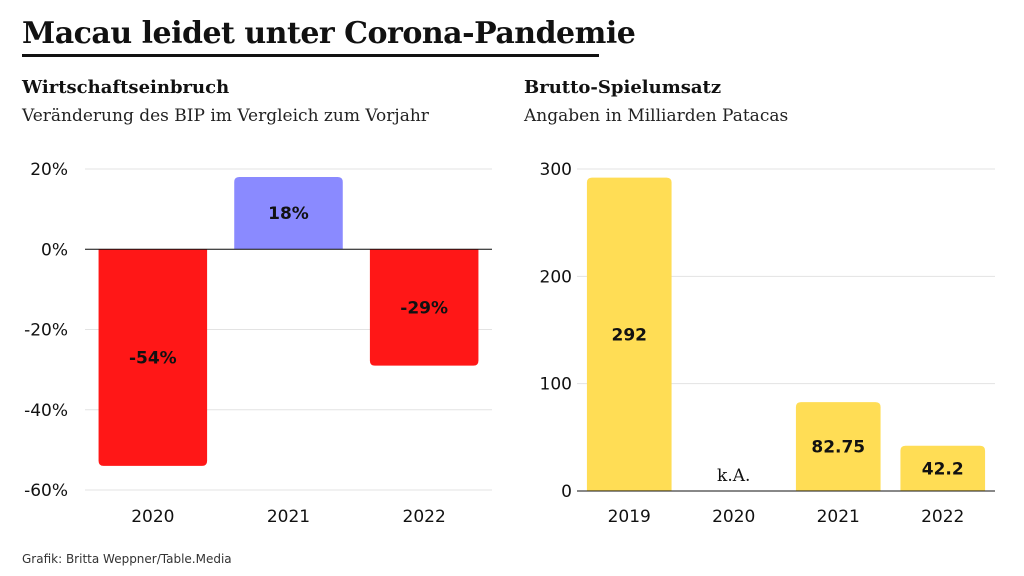  What do you see at coordinates (566, 492) in the screenshot?
I see `y-tick-label: 0` at bounding box center [566, 492].